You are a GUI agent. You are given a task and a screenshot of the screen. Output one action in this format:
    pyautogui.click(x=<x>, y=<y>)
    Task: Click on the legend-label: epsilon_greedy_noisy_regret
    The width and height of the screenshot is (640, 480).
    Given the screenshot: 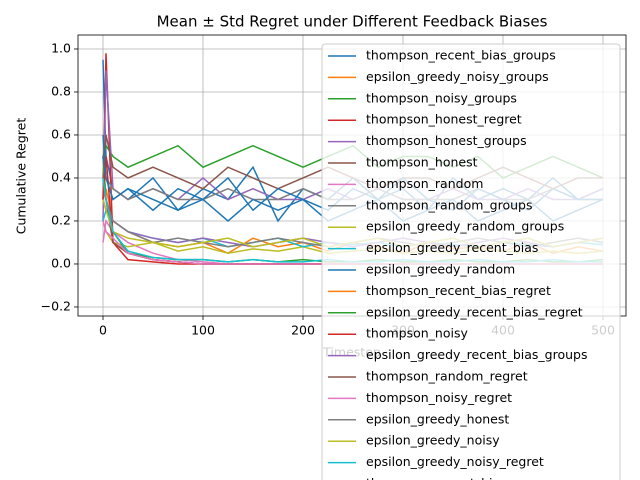 What is the action you would take?
    pyautogui.click(x=455, y=461)
    